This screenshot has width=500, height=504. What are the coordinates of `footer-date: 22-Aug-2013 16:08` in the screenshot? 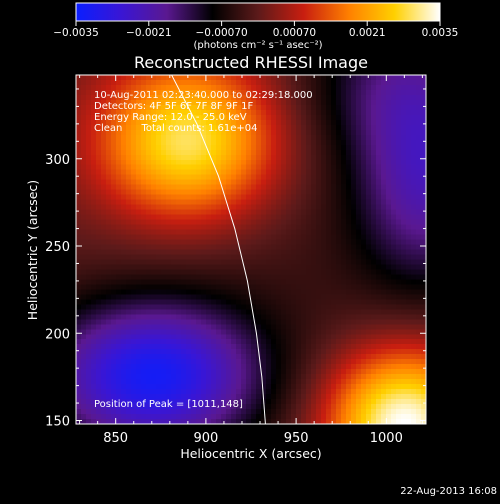 It's located at (448, 491).